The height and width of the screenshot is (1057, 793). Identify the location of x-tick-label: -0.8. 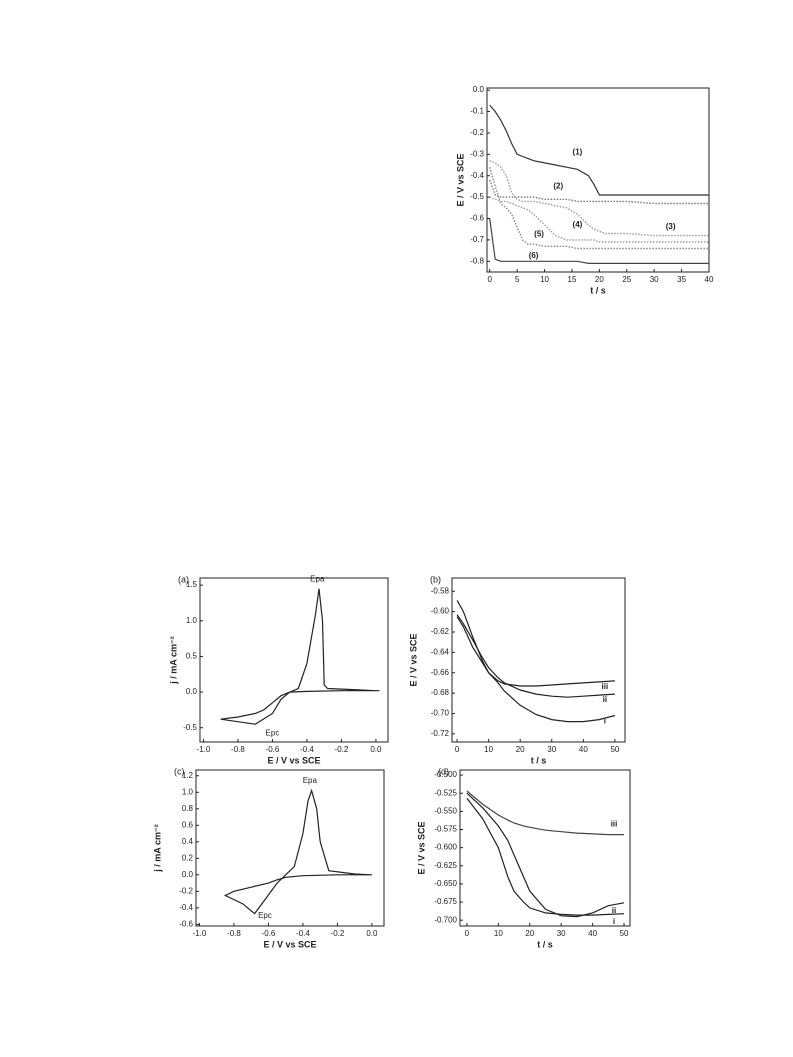
(234, 933).